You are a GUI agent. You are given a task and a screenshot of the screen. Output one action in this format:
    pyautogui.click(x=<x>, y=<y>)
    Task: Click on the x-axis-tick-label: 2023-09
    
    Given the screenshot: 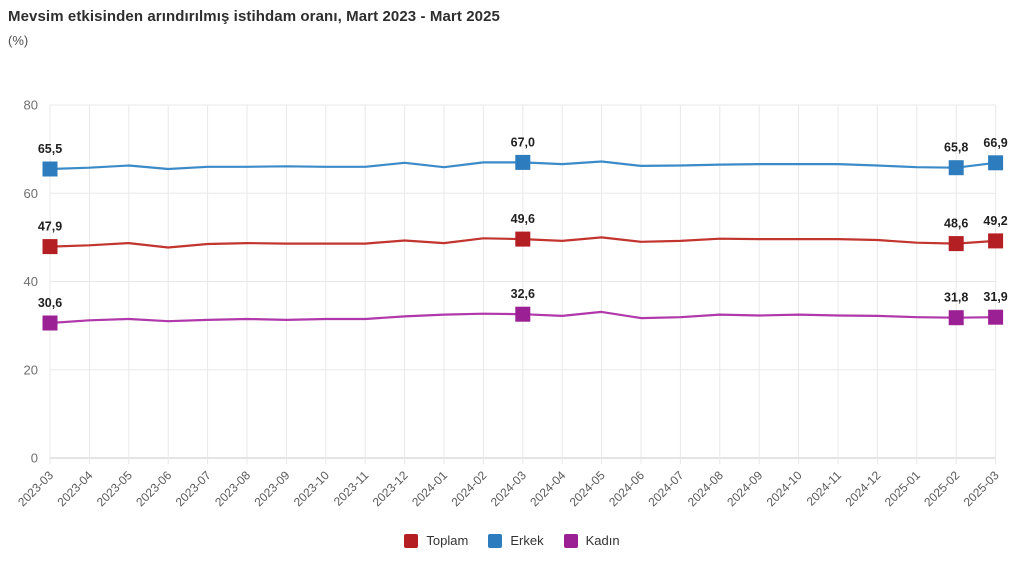 What is the action you would take?
    pyautogui.click(x=271, y=488)
    